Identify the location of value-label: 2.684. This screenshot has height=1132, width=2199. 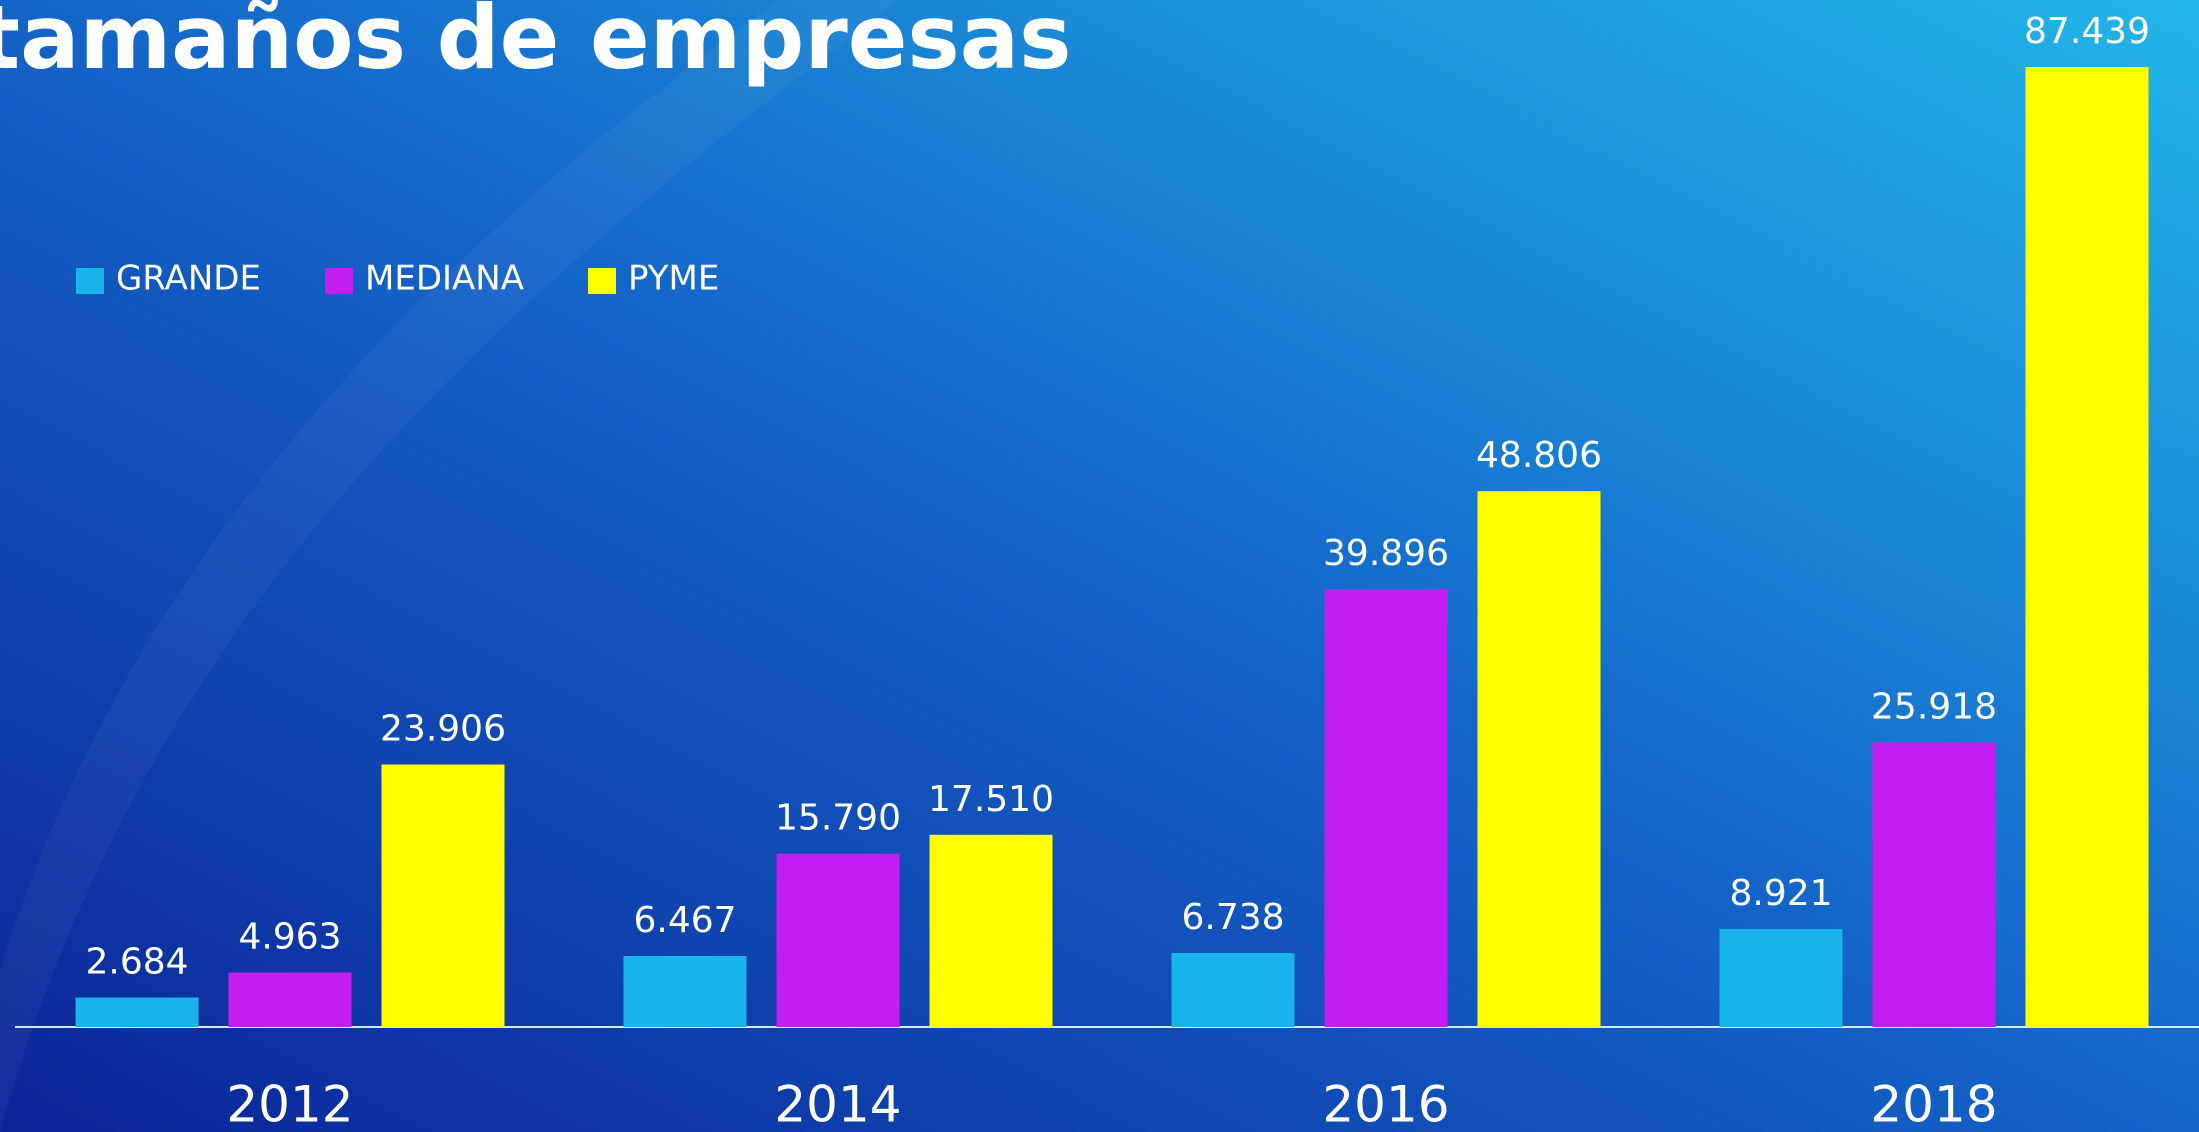
(136, 962).